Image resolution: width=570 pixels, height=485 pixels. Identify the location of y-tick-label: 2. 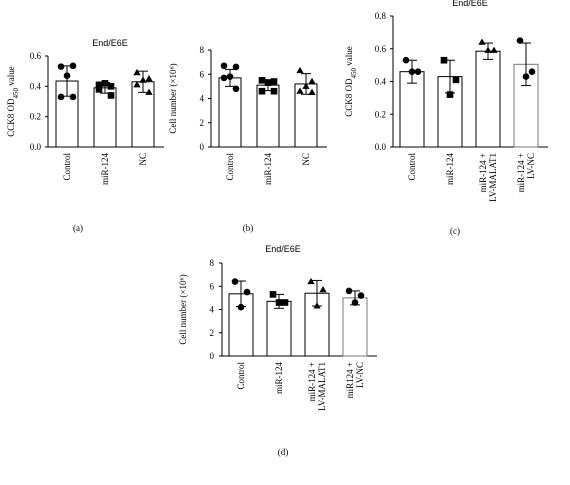
(212, 333).